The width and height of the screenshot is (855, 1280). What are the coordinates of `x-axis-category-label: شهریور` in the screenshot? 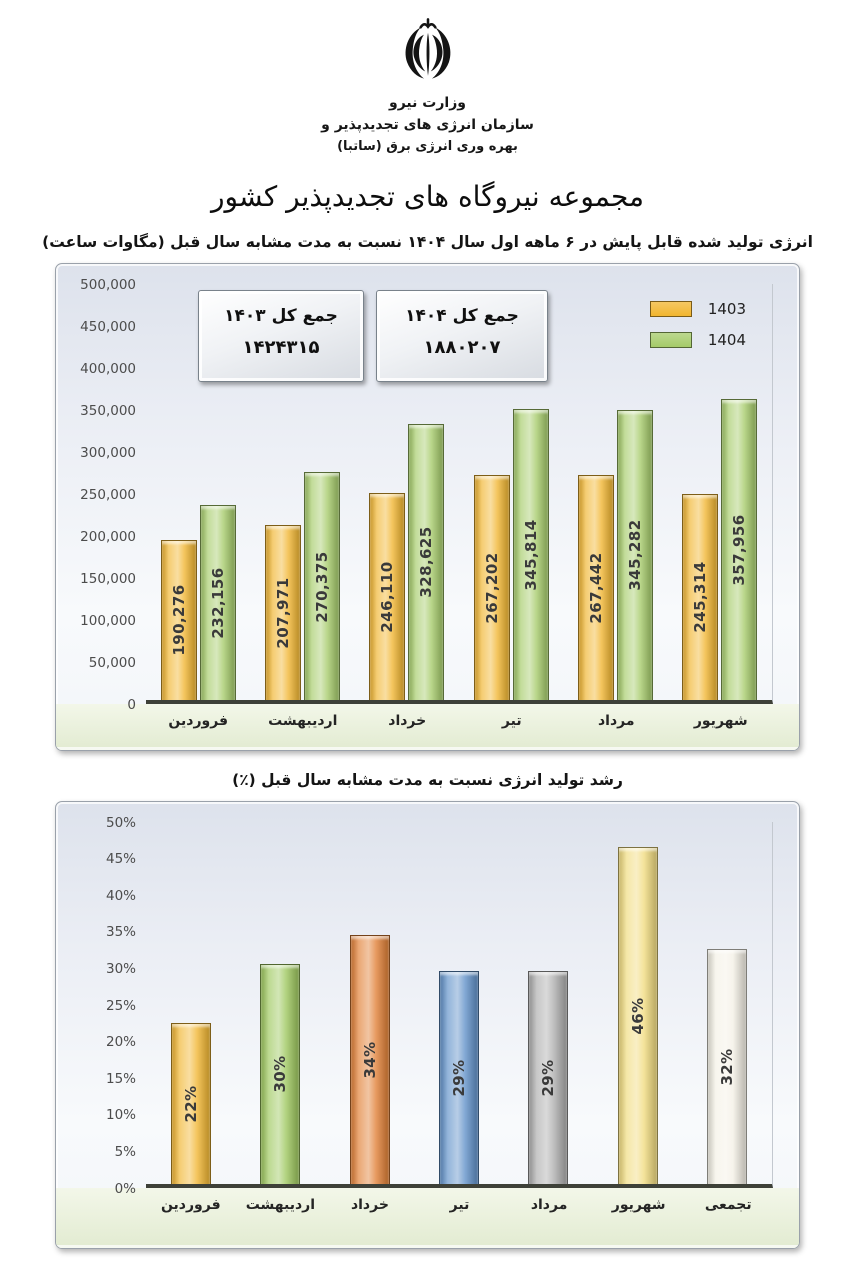 It's located at (720, 720).